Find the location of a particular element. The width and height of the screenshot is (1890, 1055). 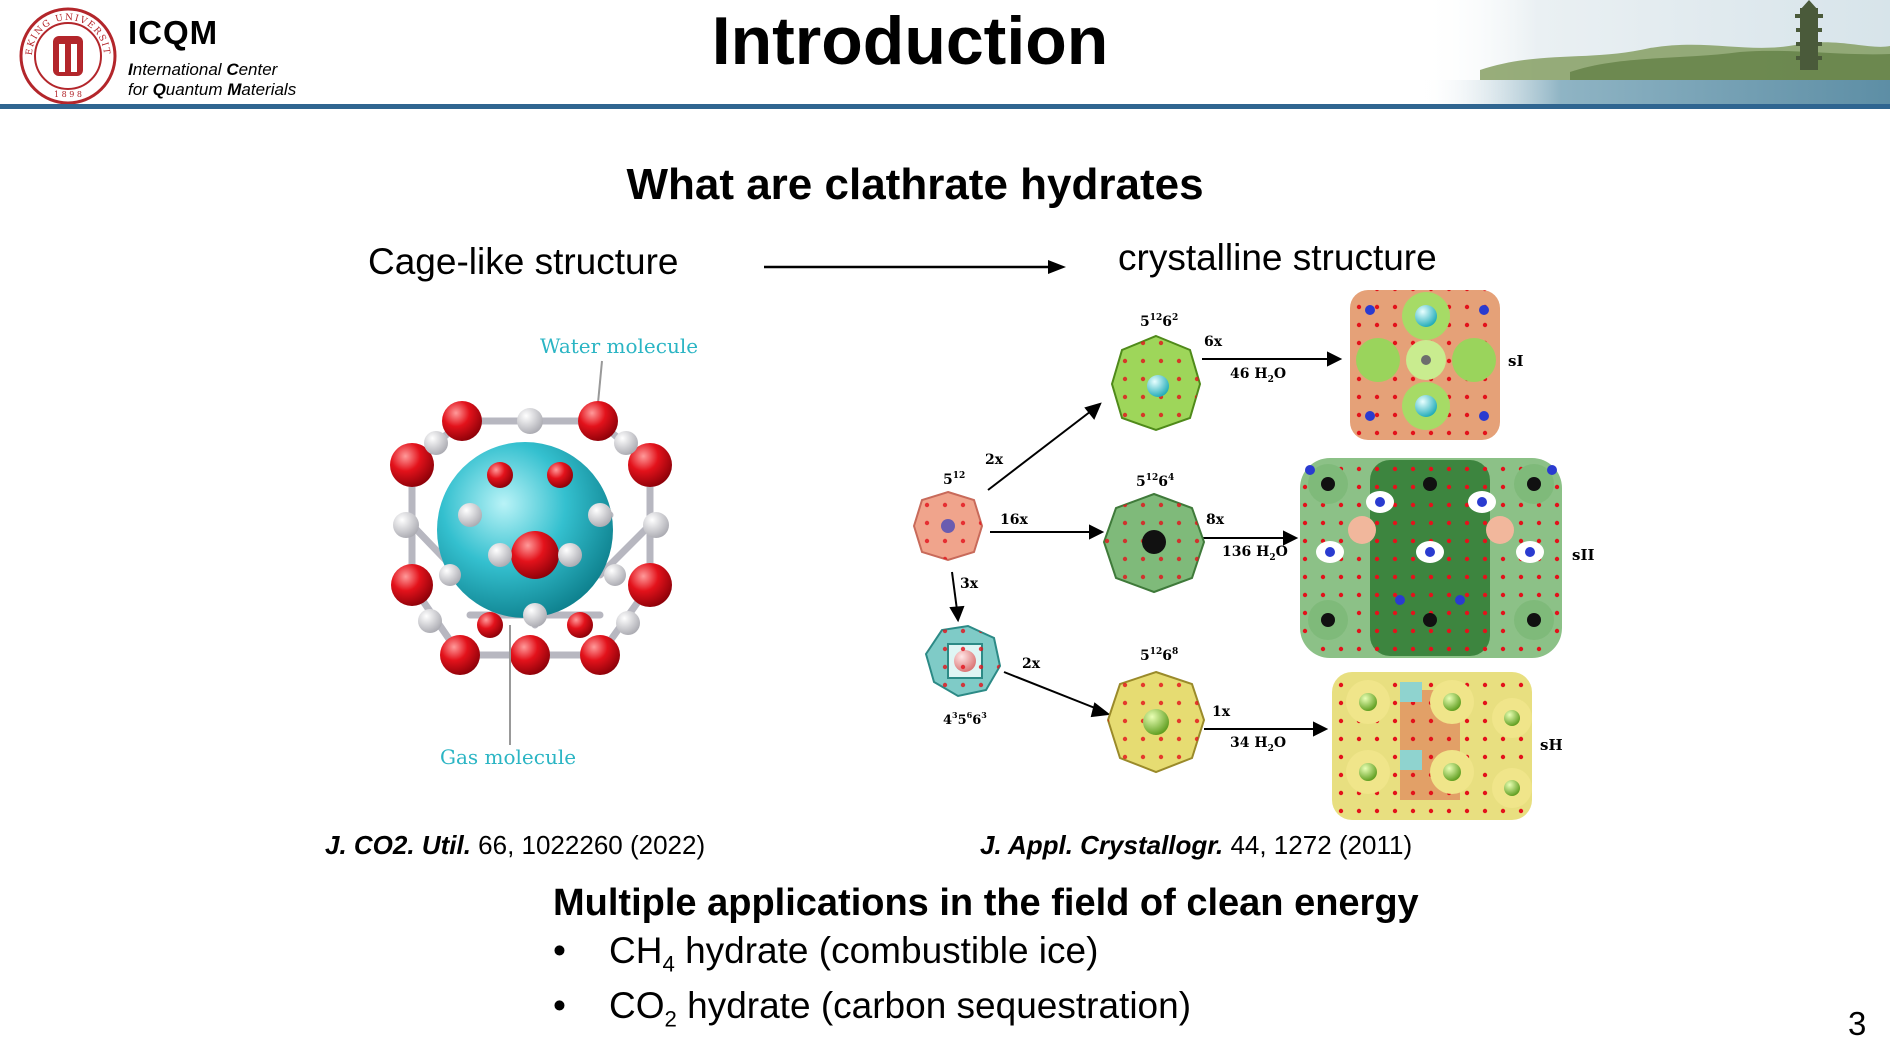

org-short-name: ICQM is located at coordinates (173, 32).